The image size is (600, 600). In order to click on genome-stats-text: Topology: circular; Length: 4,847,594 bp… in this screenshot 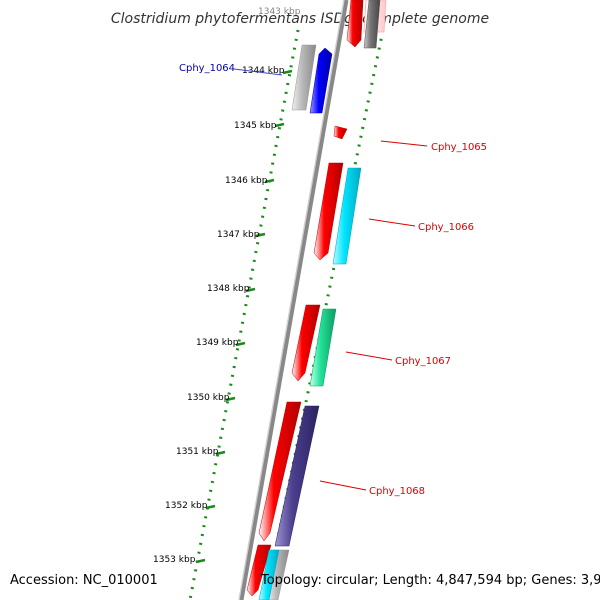, I will do `click(430, 580)`.